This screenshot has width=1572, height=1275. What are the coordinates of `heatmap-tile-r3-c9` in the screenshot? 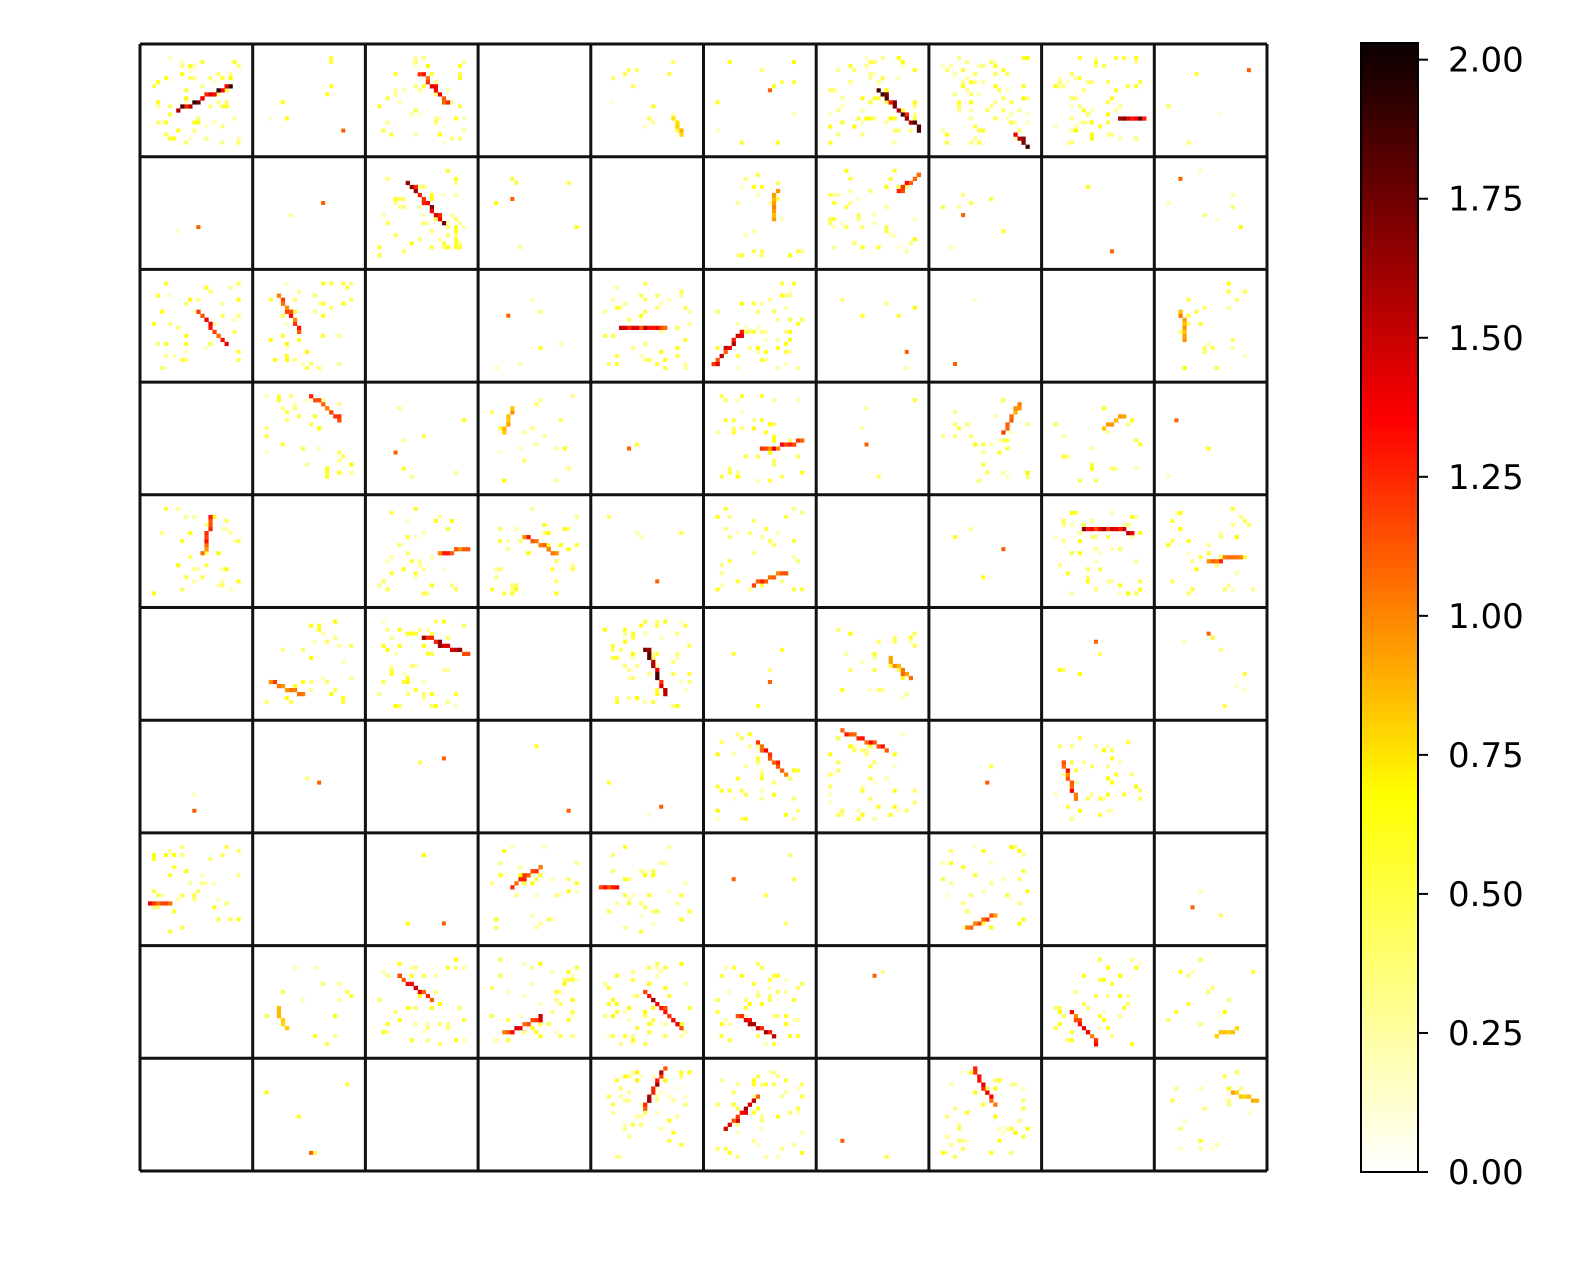 It's located at (1188, 448).